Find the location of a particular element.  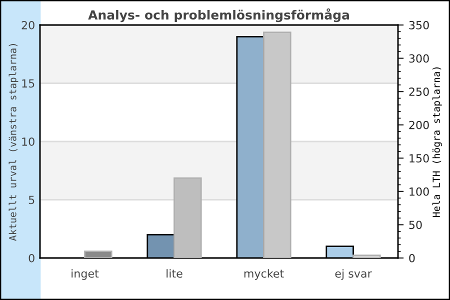

y2-tick-label: 350 is located at coordinates (419, 25).